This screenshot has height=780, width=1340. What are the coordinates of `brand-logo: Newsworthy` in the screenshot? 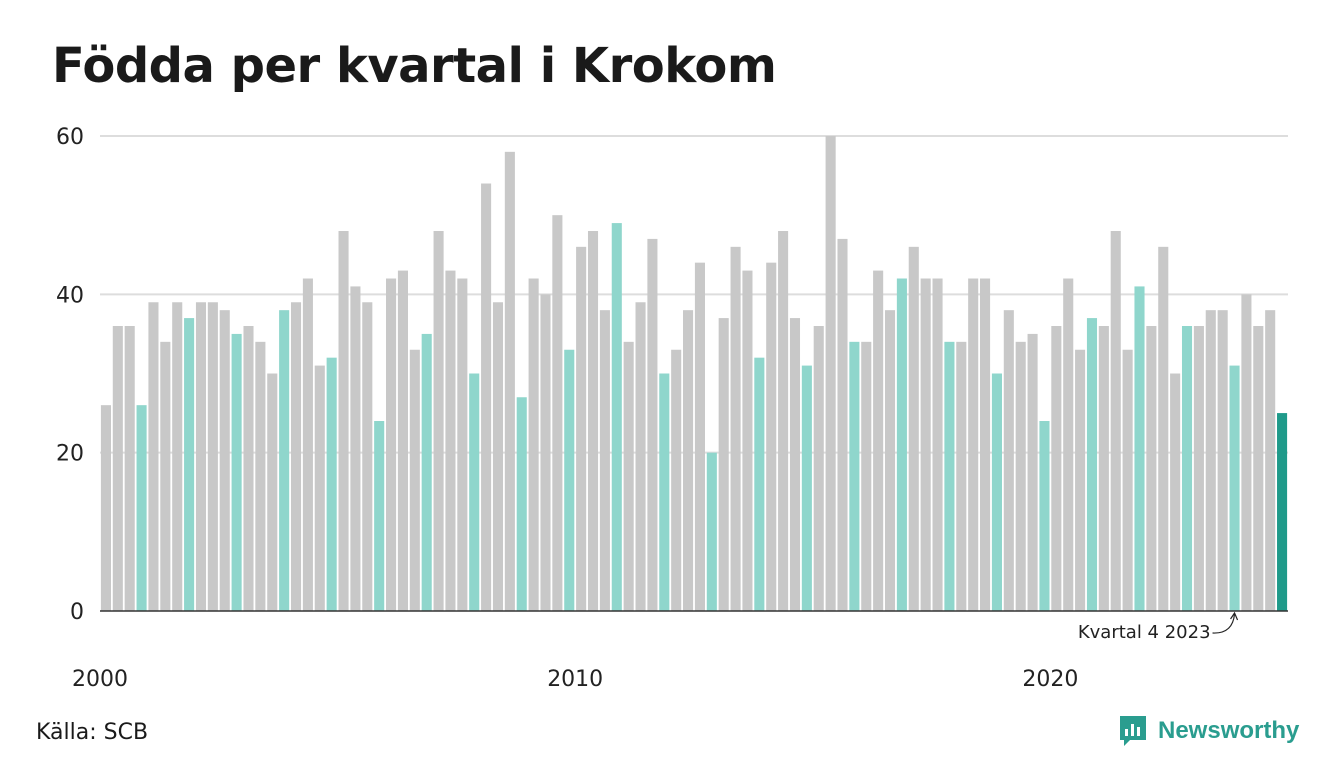 It's located at (1208, 731).